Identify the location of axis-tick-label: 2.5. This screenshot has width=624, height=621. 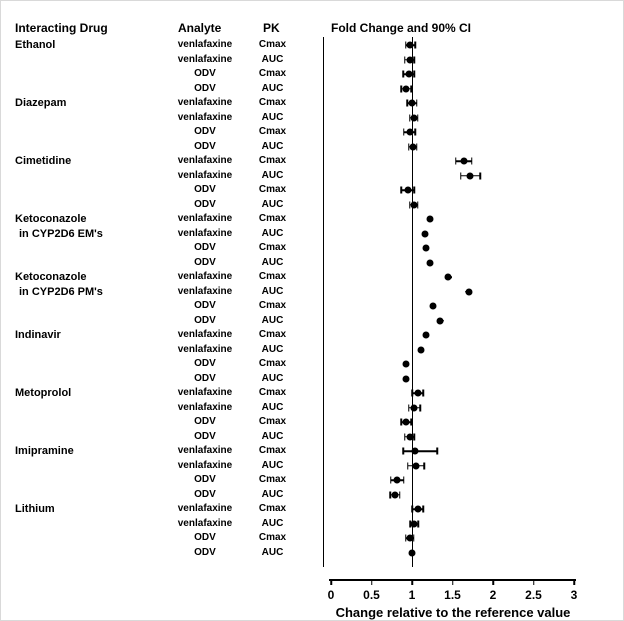
(533, 595).